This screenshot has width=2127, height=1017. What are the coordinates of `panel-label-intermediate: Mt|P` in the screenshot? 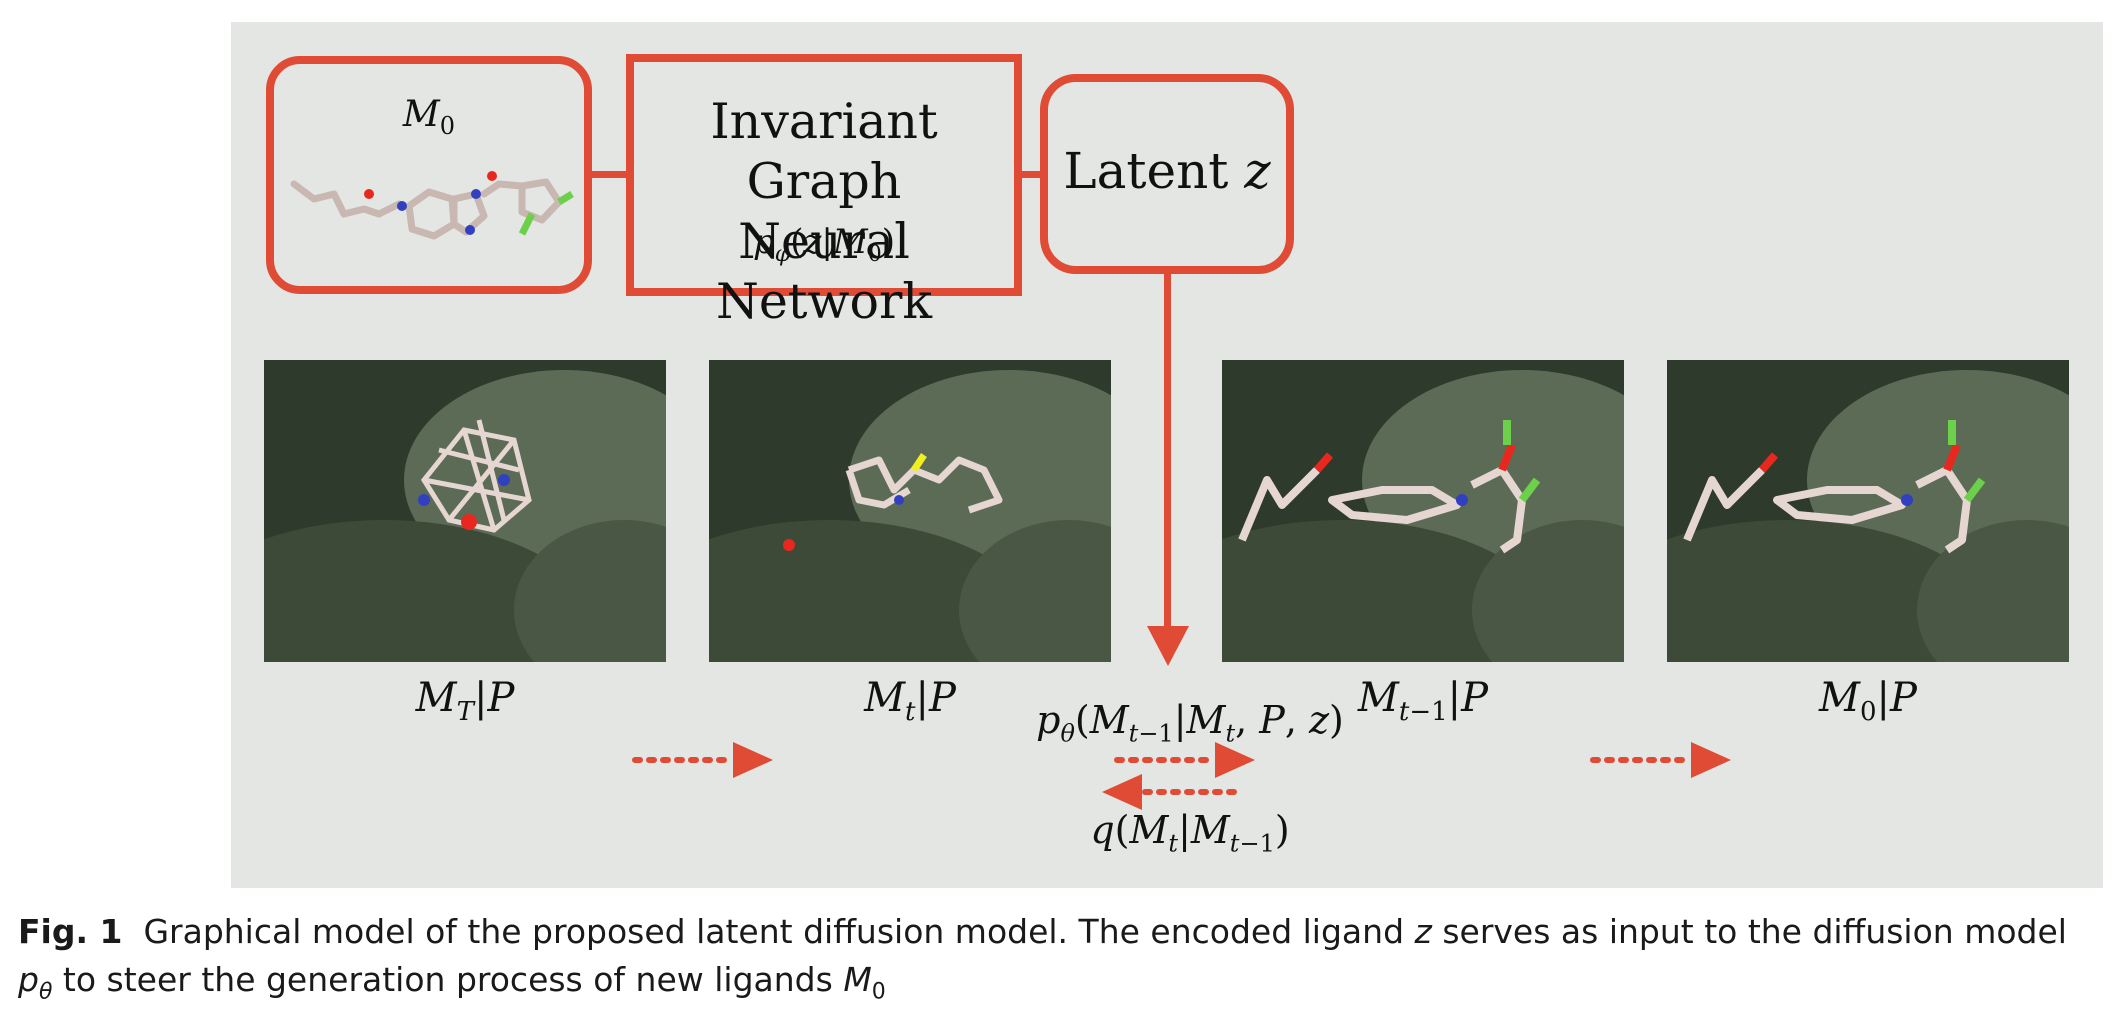 It's located at (910, 701).